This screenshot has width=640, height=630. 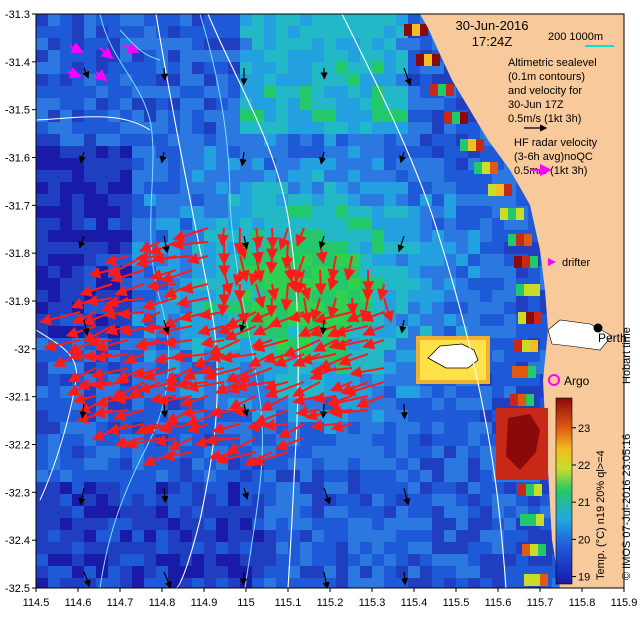 What do you see at coordinates (540, 603) in the screenshot?
I see `x-tick-label: 115.7` at bounding box center [540, 603].